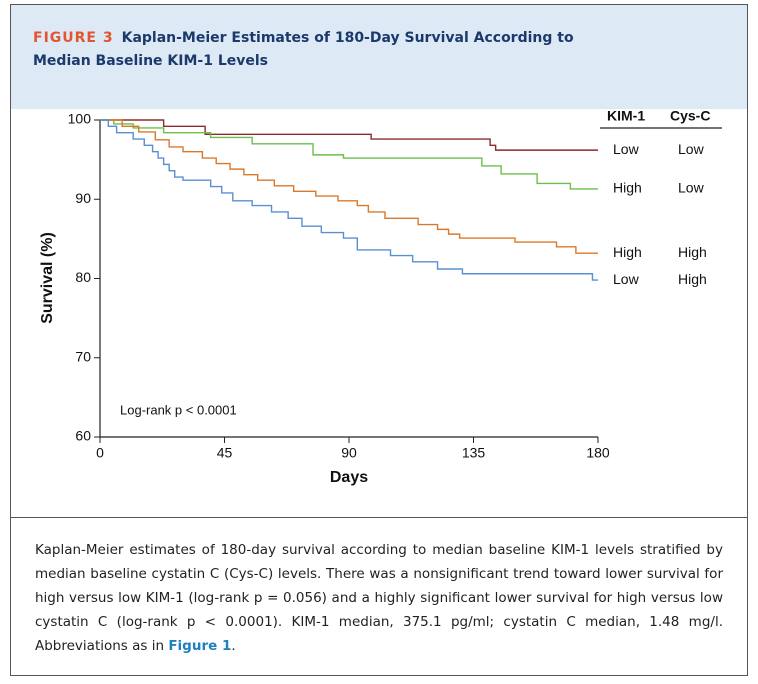  I want to click on y-tick-label: 70, so click(83, 356).